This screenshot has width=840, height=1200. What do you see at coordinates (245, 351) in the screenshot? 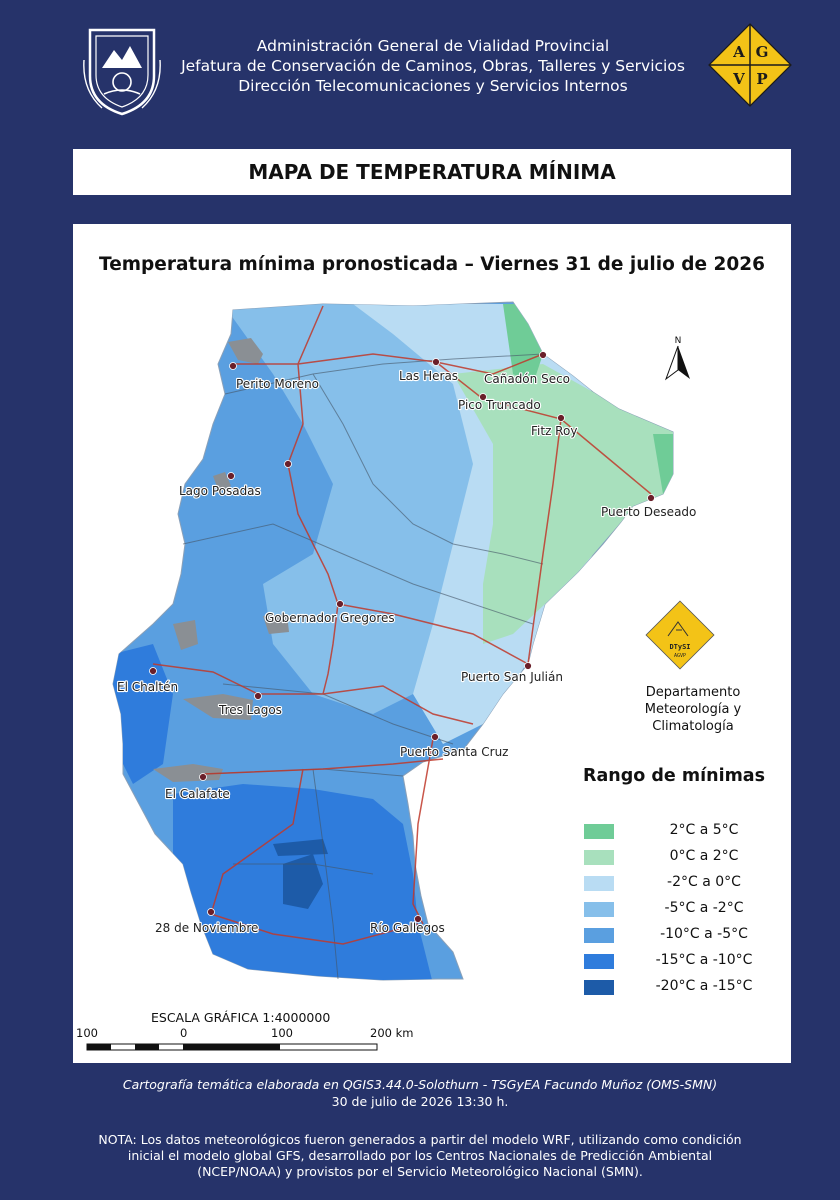
I see `lake-buenos-aires` at bounding box center [245, 351].